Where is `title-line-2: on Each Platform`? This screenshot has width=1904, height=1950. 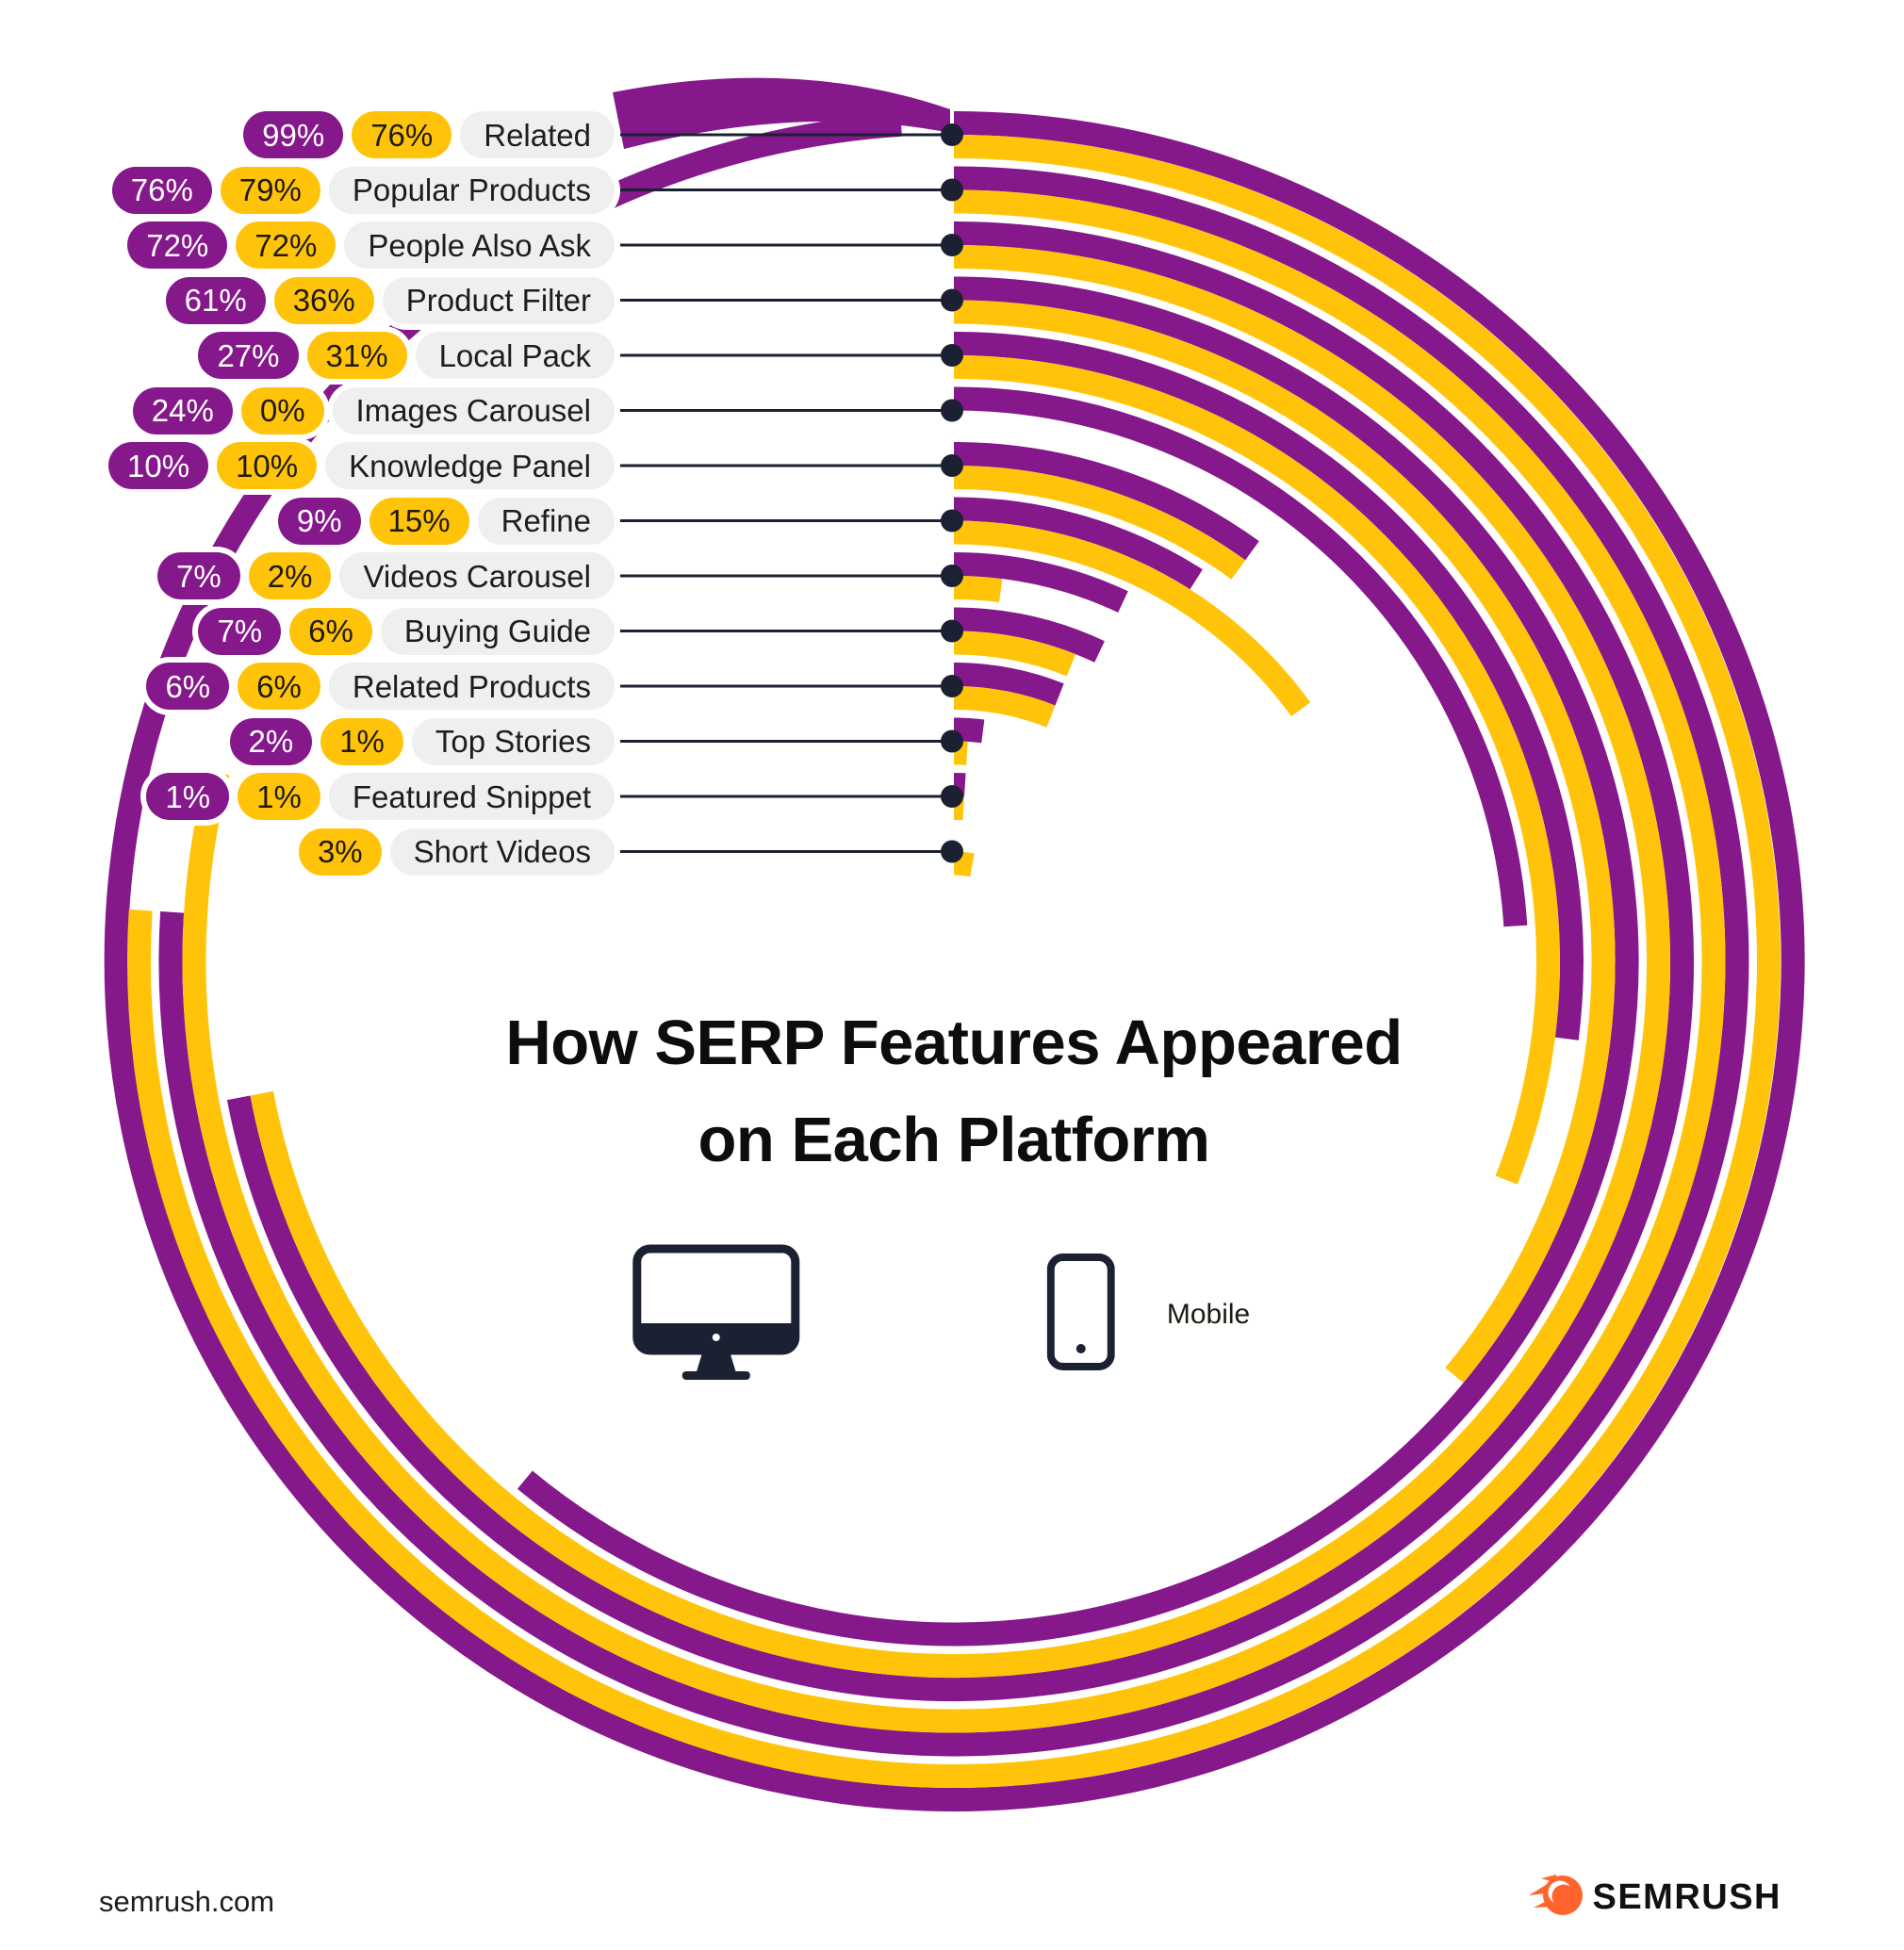 title-line-2: on Each Platform is located at coordinates (954, 1140).